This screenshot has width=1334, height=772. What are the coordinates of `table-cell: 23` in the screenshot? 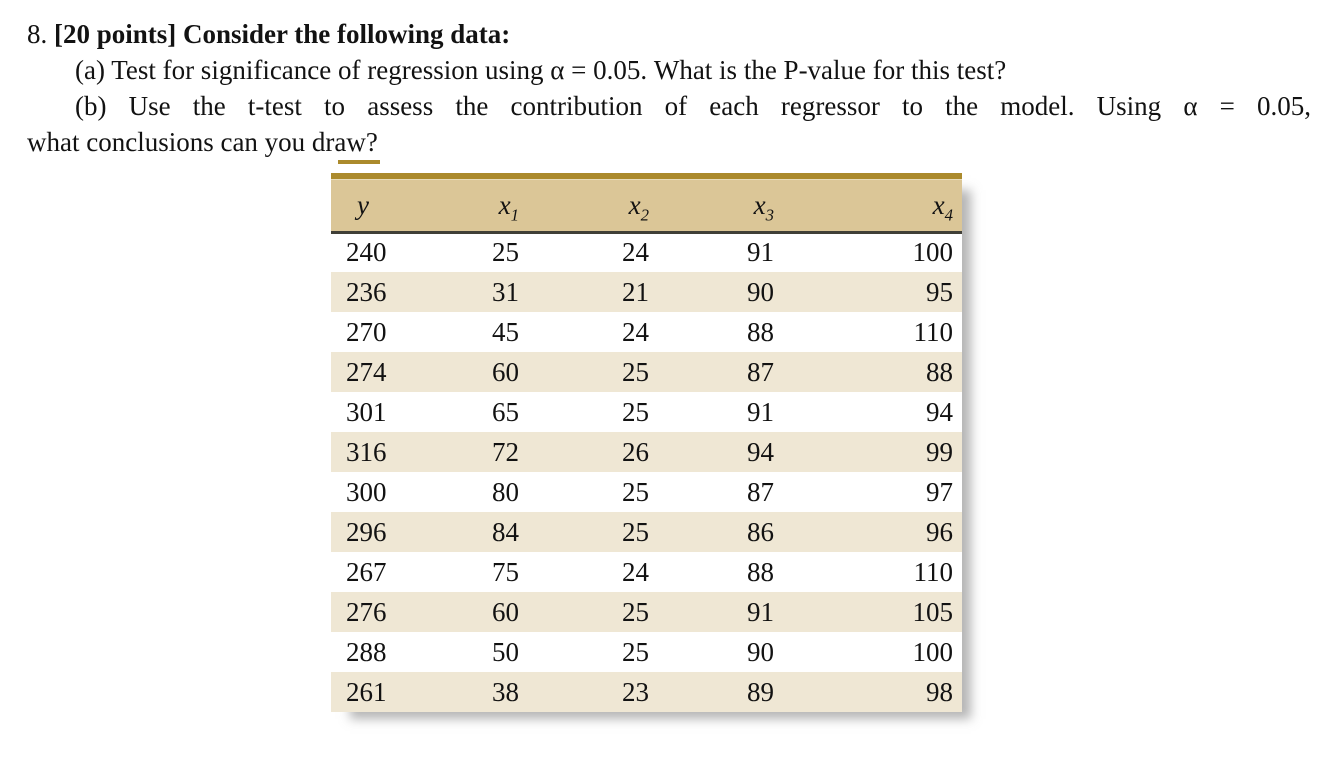 It's located at (635, 691).